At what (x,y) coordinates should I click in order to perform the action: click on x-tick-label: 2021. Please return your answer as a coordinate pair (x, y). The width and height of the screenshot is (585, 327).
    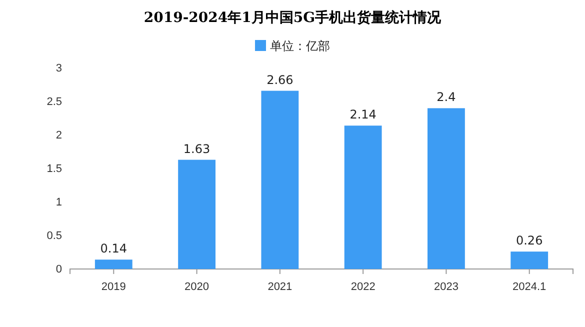
    Looking at the image, I should click on (280, 286).